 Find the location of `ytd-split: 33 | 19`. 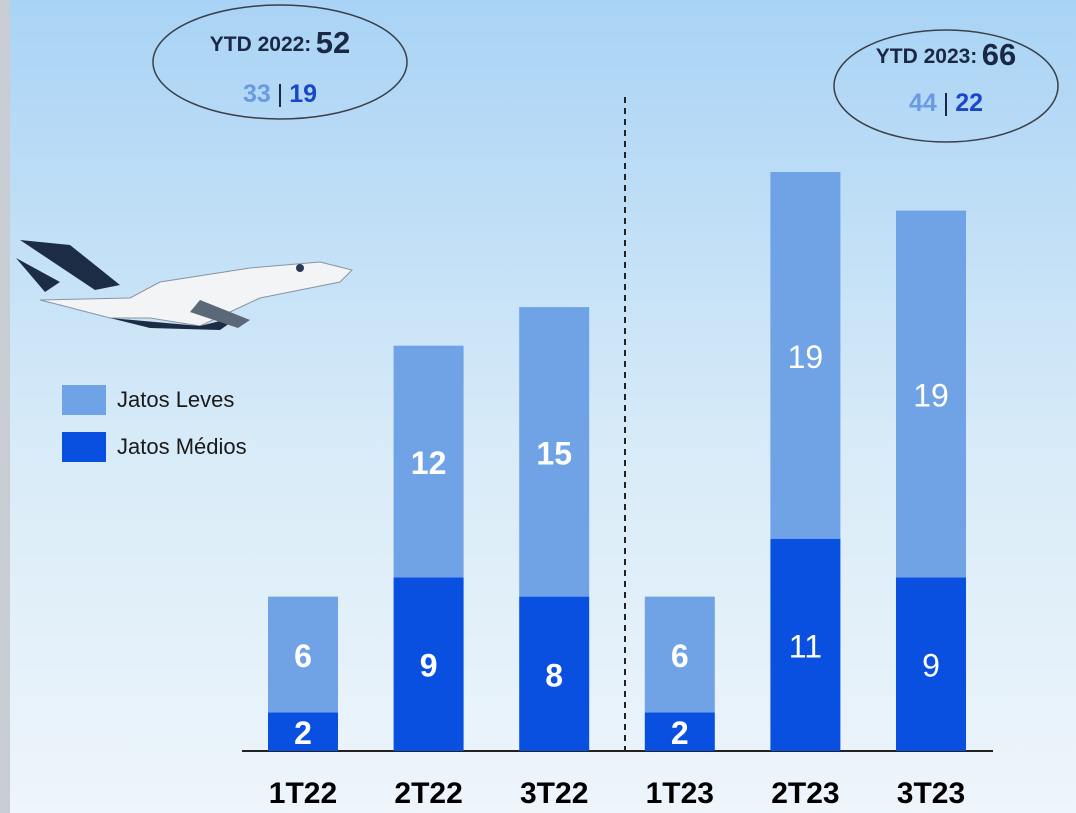

ytd-split: 33 | 19 is located at coordinates (280, 94).